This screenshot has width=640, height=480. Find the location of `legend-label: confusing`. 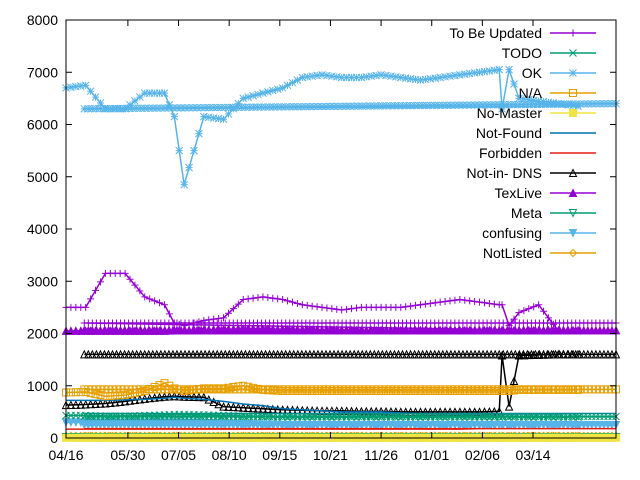

legend-label: confusing is located at coordinates (512, 233).